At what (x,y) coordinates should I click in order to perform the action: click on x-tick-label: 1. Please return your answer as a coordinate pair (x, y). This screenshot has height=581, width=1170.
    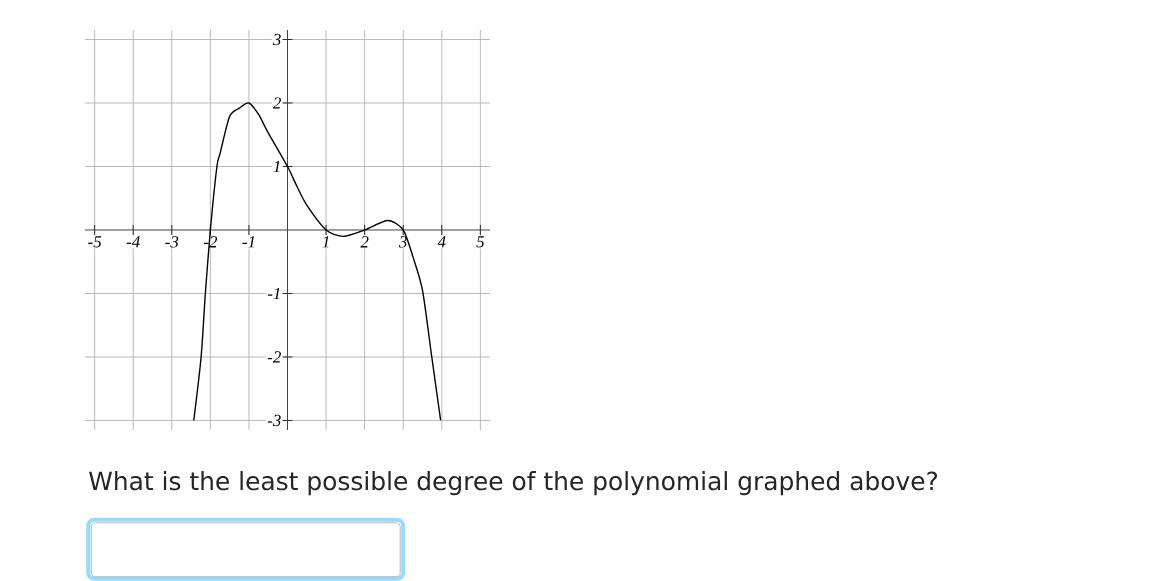
    Looking at the image, I should click on (325, 242).